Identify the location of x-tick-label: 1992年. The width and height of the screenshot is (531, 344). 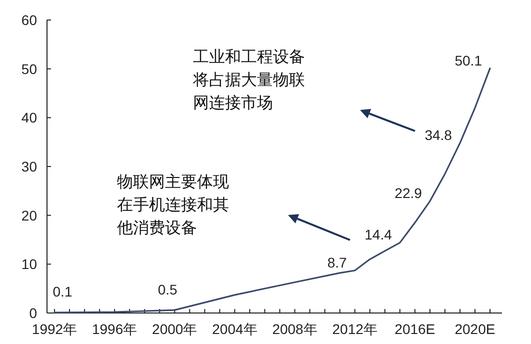
(55, 329).